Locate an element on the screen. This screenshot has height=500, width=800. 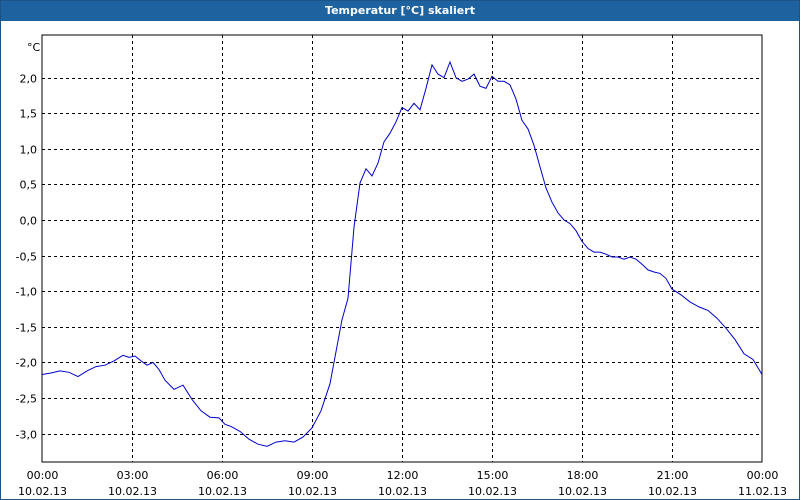
y-axis-tick-labels: 2,0 1,5 1,0 0,5 0,0 -0,5 -1,0 -1,5 -2,0 -2,5 -3,0 is located at coordinates (26, 257).